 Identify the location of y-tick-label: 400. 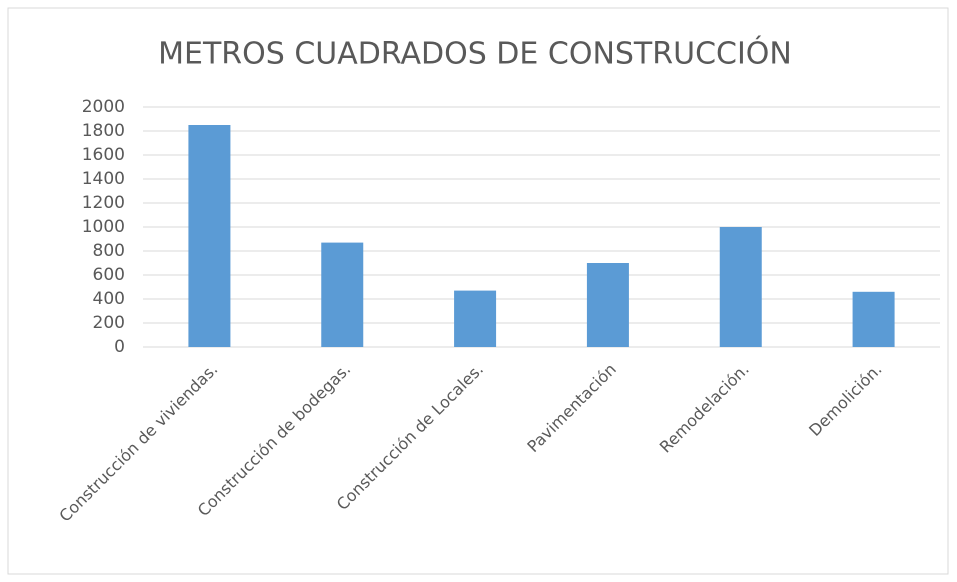
(109, 299).